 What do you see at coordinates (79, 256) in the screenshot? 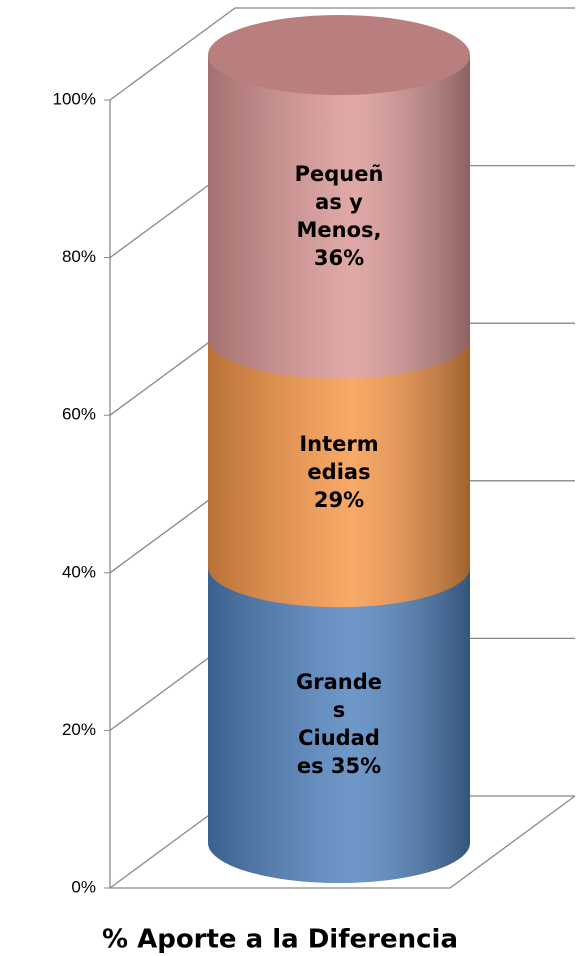
I see `y-tick-label: 80%` at bounding box center [79, 256].